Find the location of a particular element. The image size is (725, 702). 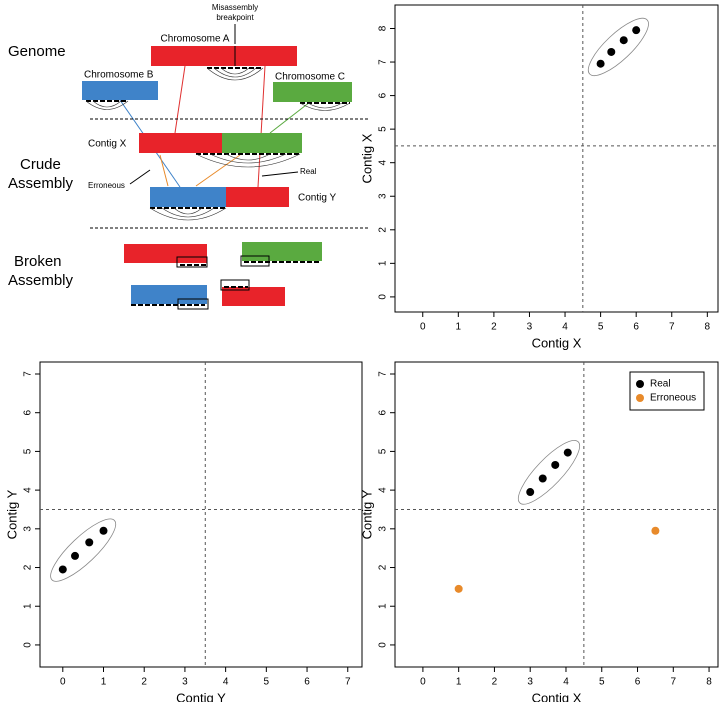

chromosome-label: Chromosome A is located at coordinates (195, 39).